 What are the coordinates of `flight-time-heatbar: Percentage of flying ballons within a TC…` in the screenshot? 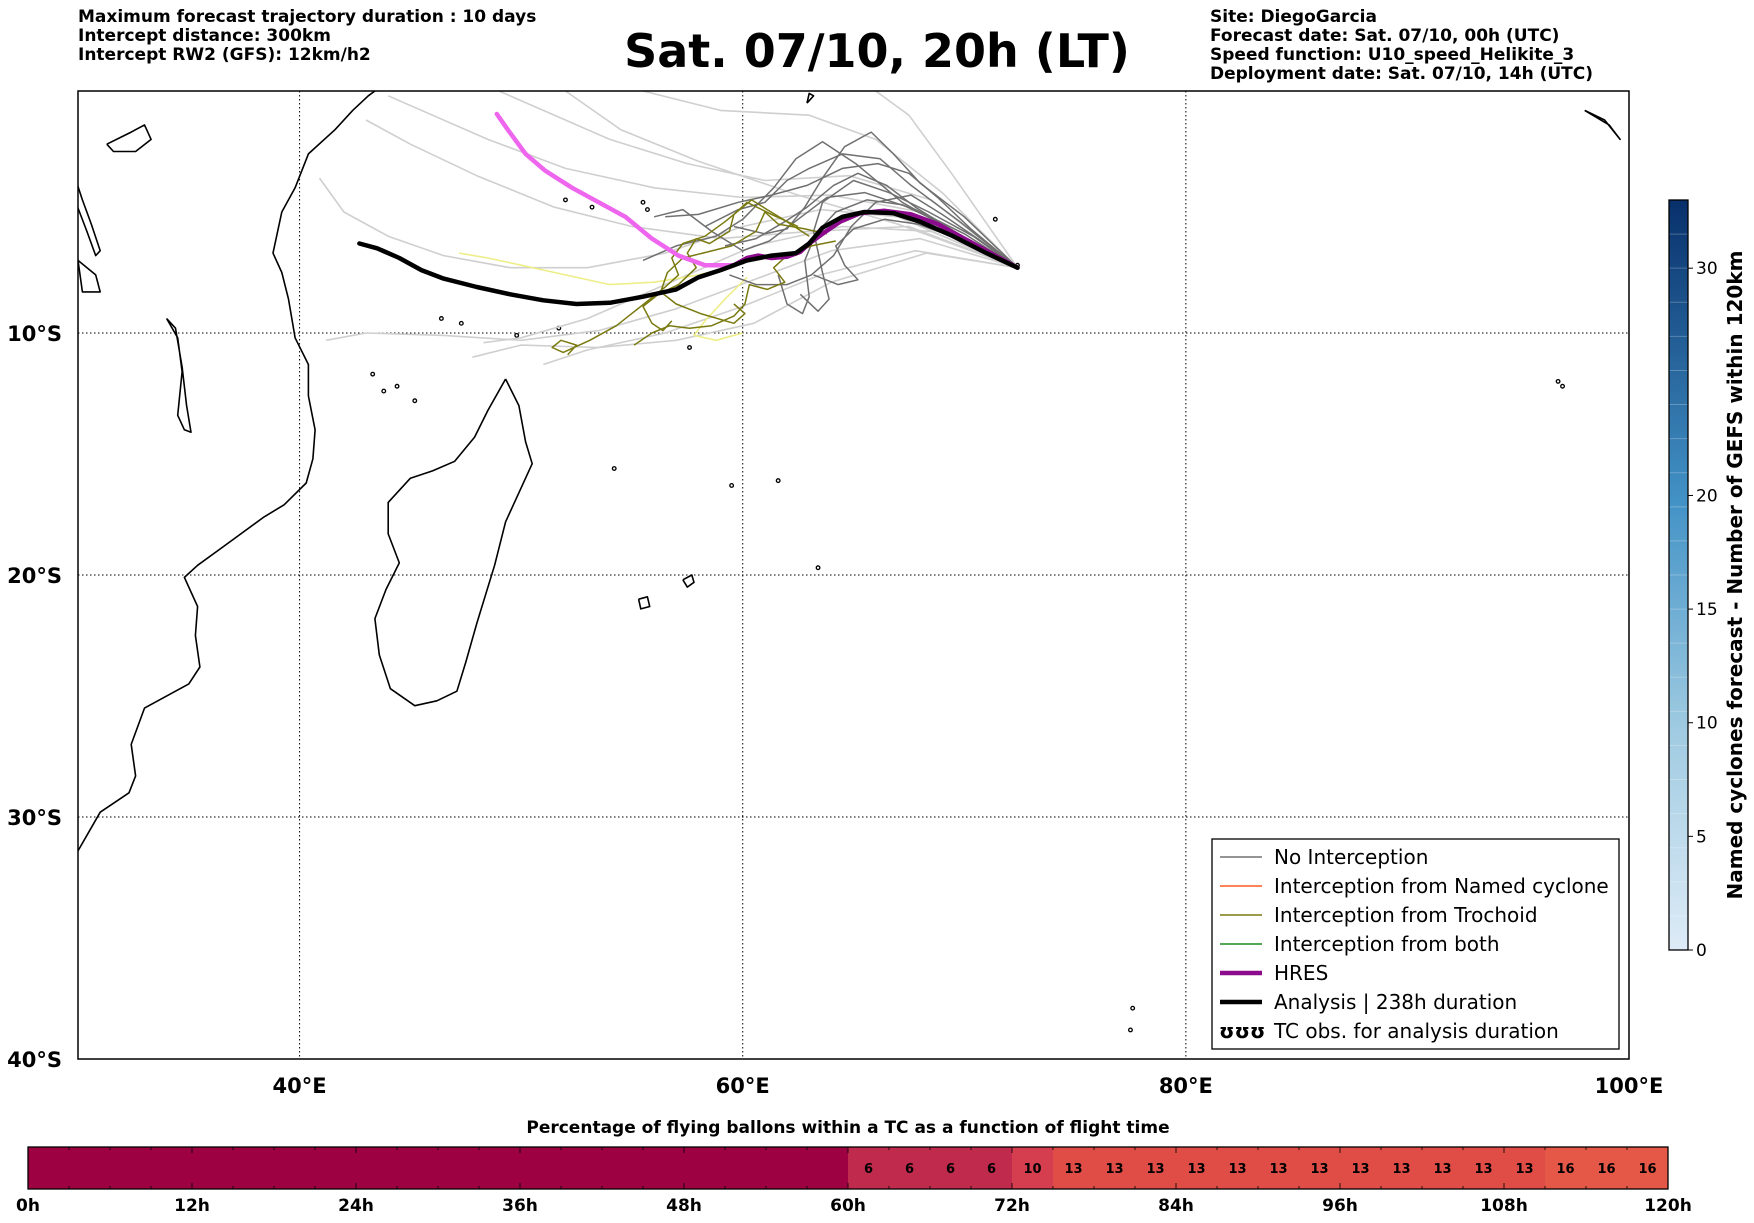 It's located at (854, 1167).